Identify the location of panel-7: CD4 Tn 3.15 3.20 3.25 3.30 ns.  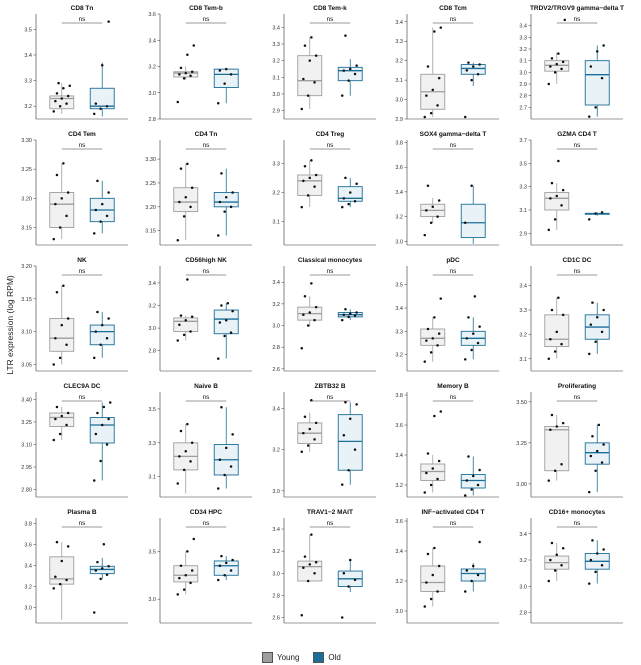
(198, 188).